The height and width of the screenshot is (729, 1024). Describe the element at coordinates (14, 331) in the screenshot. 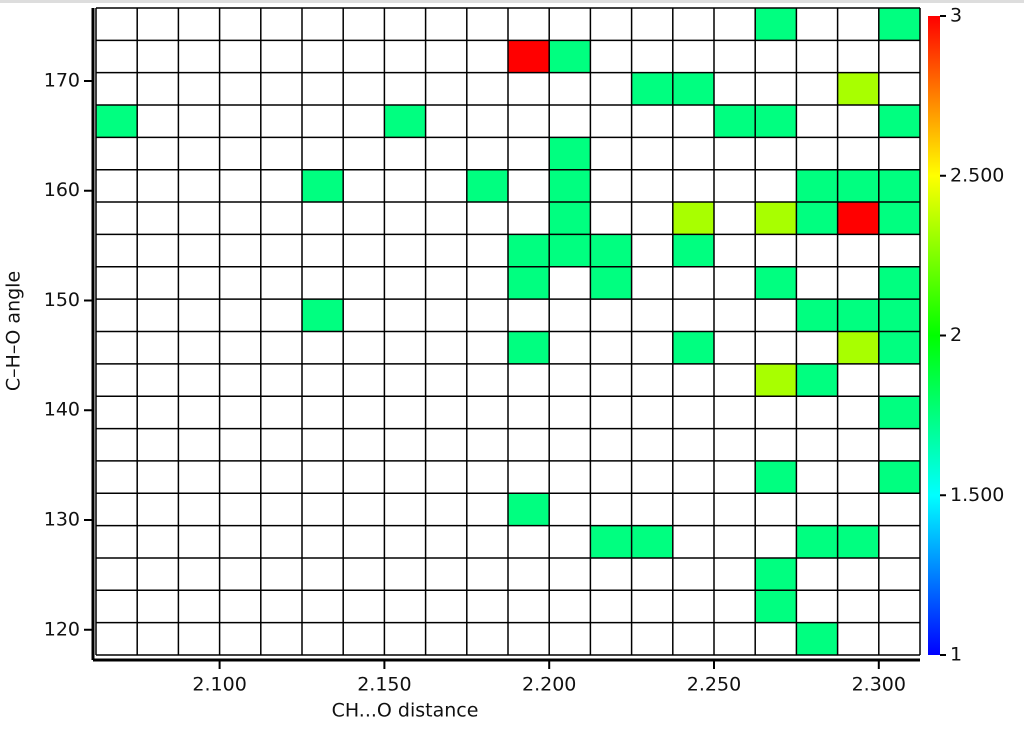

I see `y-axis-label: C–H–O angle` at that location.